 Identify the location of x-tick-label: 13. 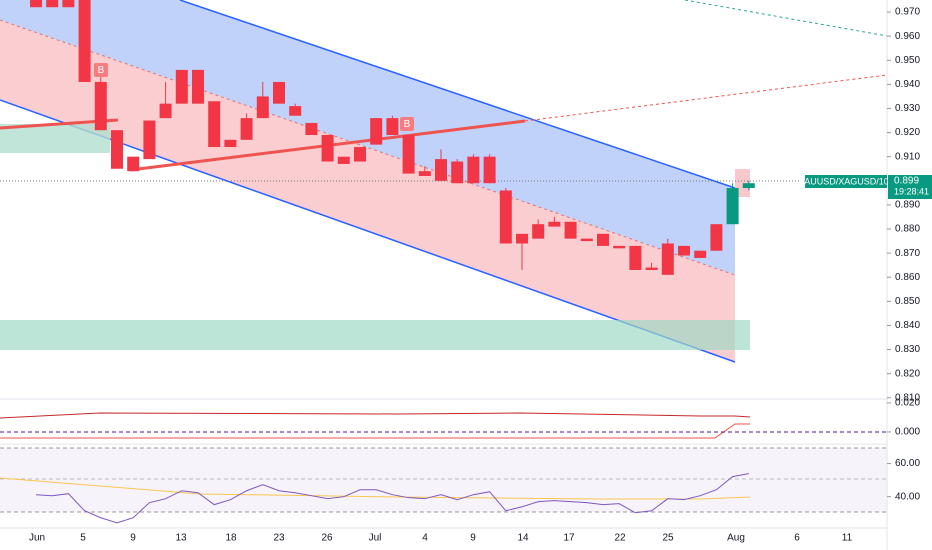
(181, 538).